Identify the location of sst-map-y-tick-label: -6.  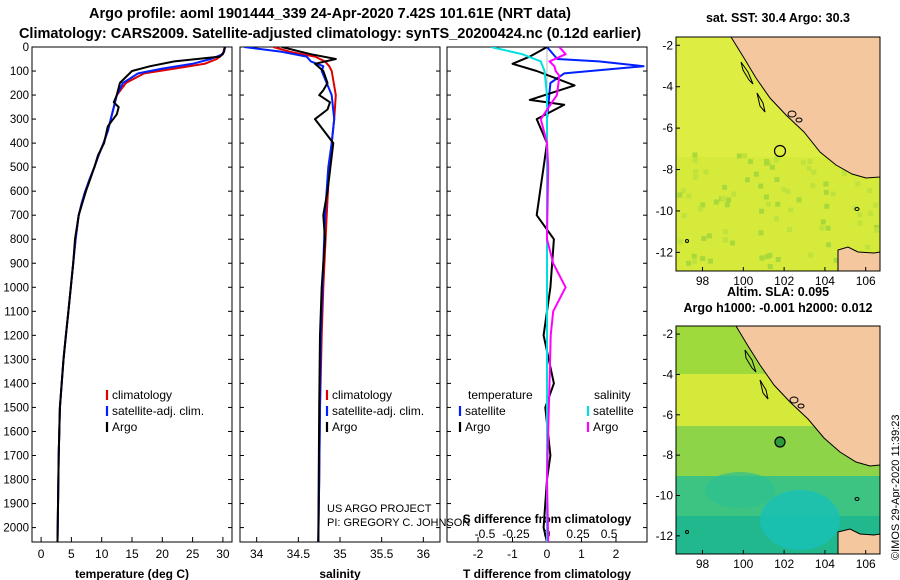
(667, 128).